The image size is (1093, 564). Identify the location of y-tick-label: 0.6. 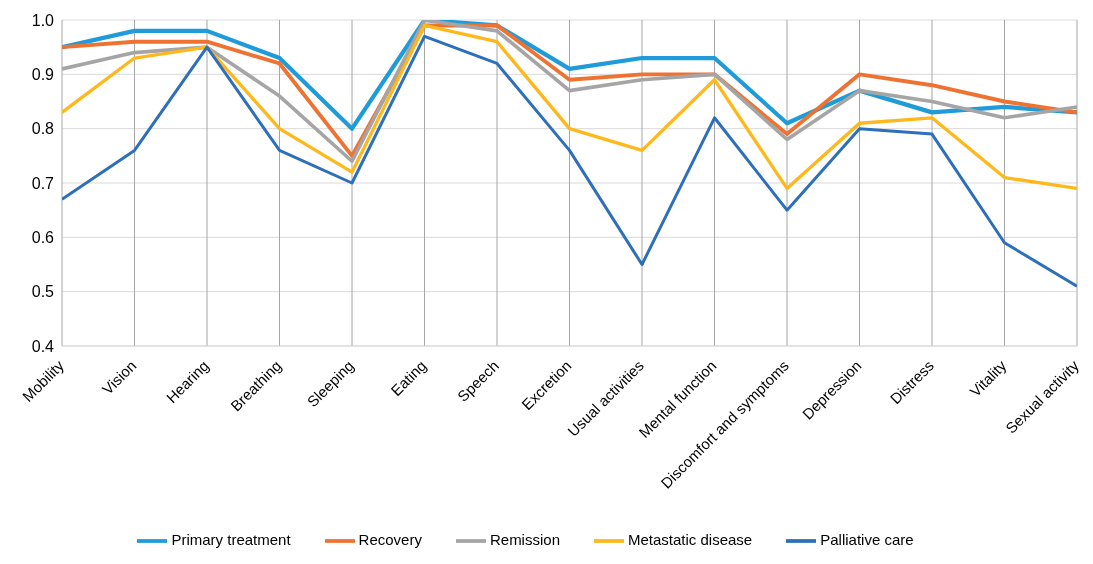
(43, 238).